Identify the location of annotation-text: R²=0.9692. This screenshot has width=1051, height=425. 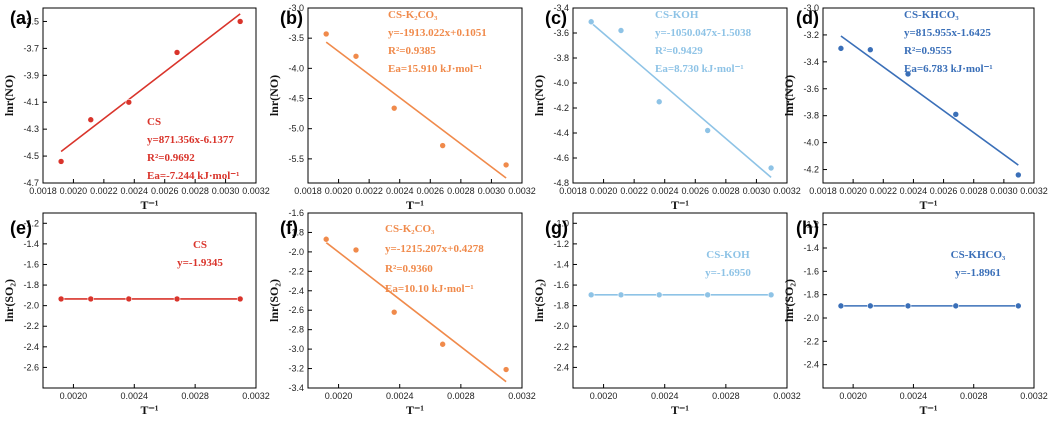
(171, 158).